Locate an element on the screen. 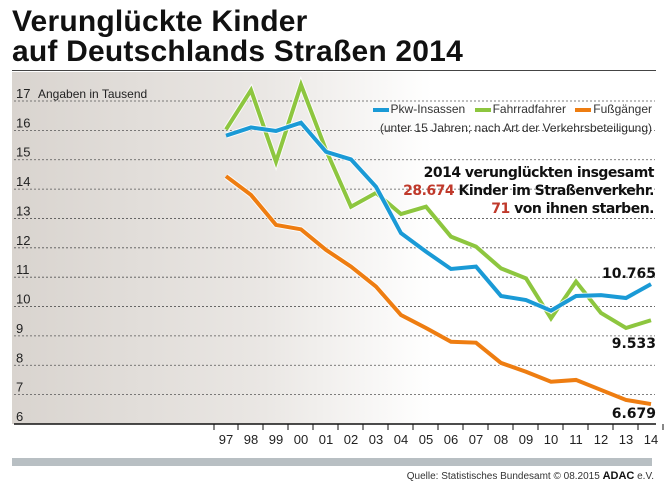 The height and width of the screenshot is (494, 668). end-label-pkw: 10.765 is located at coordinates (628, 274).